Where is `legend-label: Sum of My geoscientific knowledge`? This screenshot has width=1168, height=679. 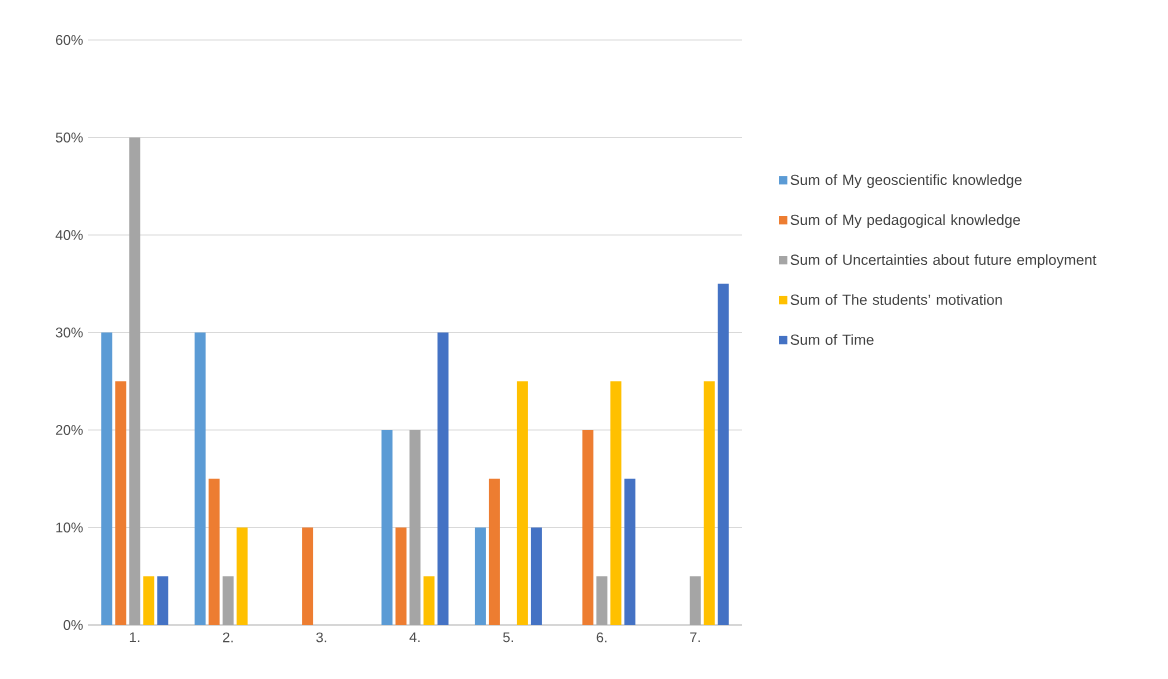 legend-label: Sum of My geoscientific knowledge is located at coordinates (906, 181).